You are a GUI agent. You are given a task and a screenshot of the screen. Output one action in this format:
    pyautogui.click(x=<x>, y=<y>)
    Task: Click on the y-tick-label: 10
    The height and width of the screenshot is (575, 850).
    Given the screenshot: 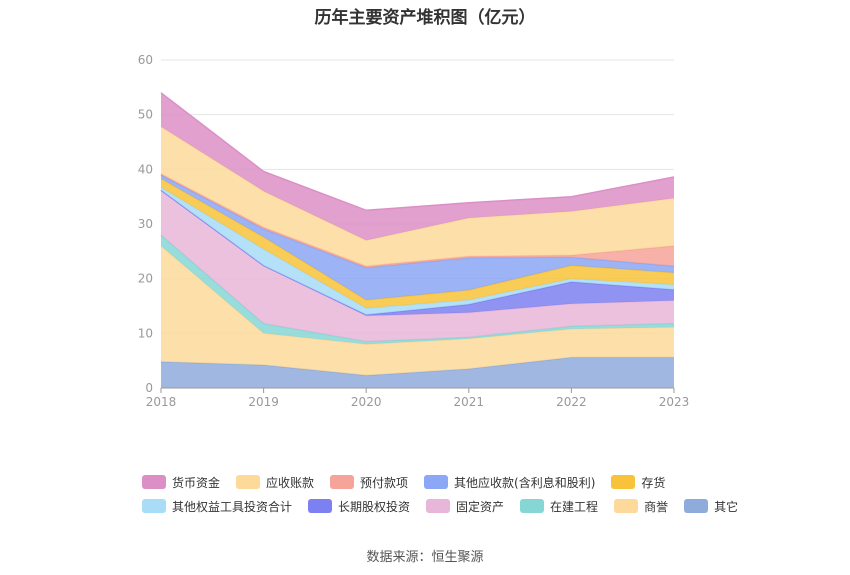 What is the action you would take?
    pyautogui.click(x=145, y=333)
    